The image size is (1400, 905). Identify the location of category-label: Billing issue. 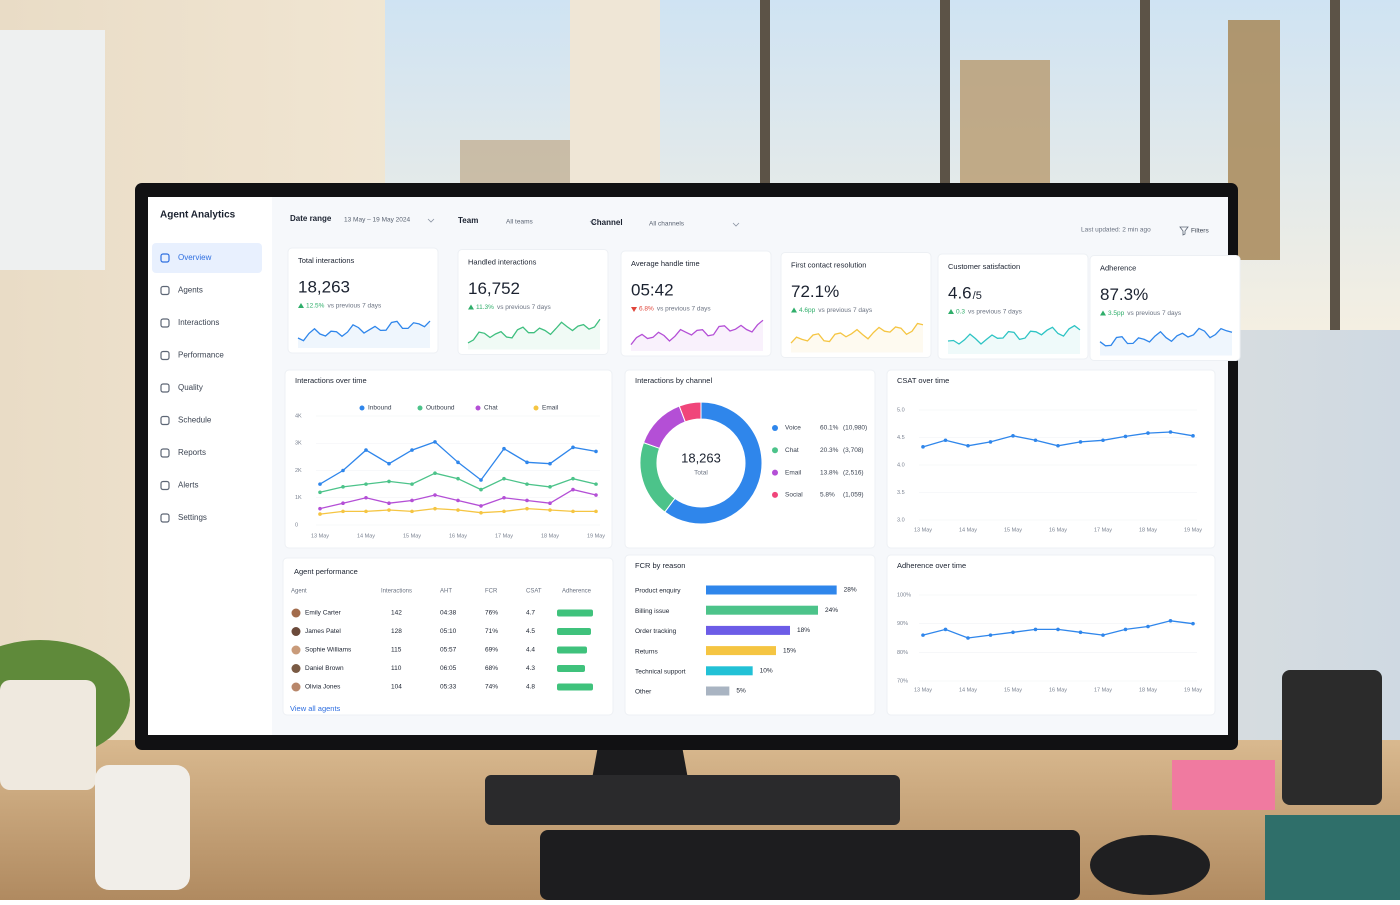
(652, 611).